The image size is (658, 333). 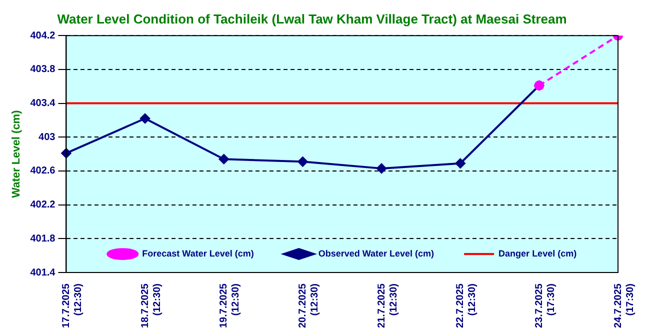 What do you see at coordinates (43, 36) in the screenshot?
I see `y-tick-label: 404.2` at bounding box center [43, 36].